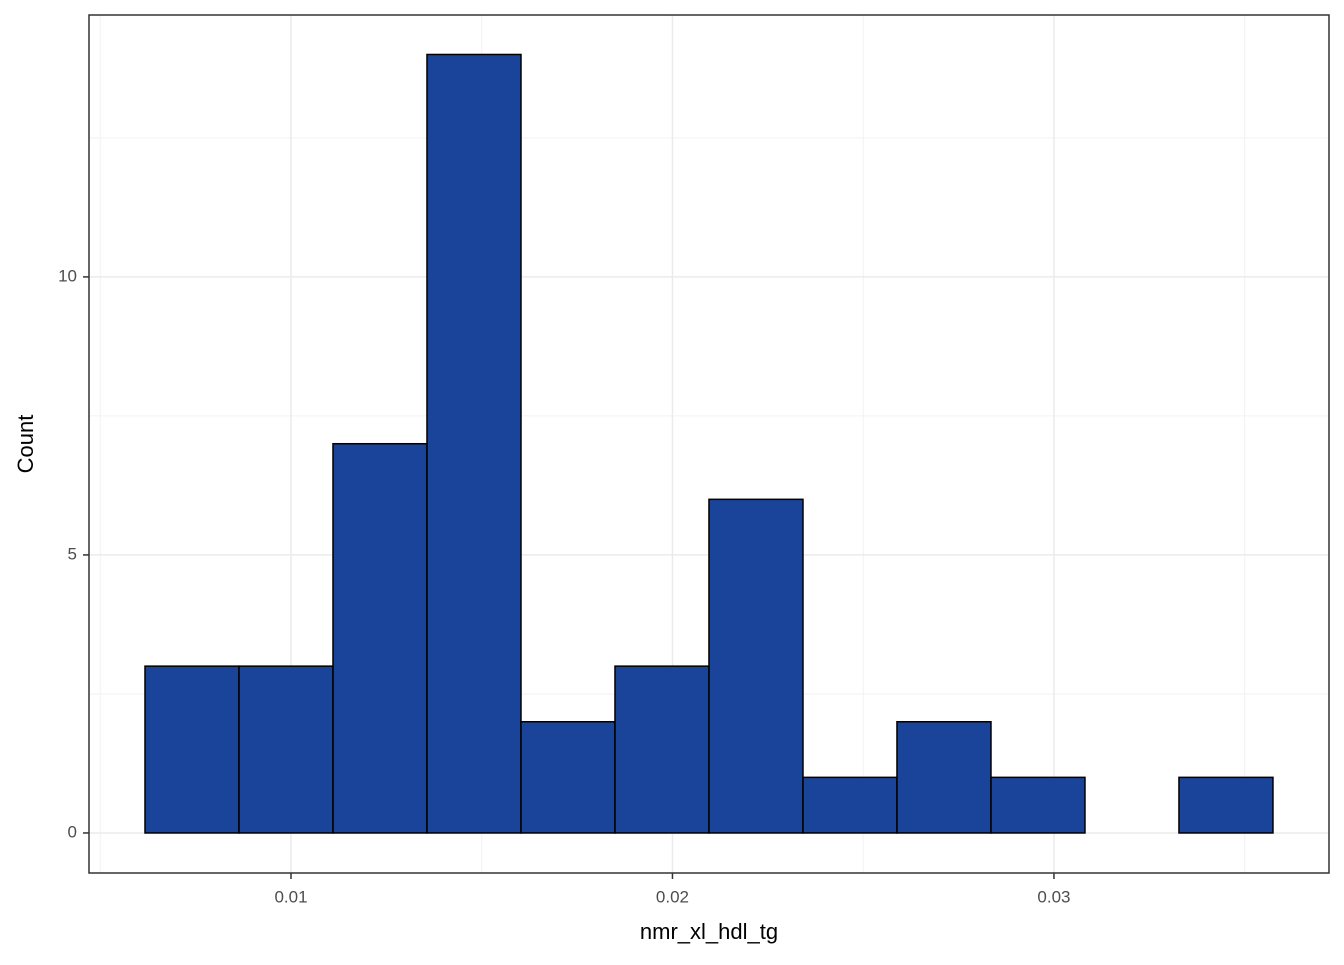  What do you see at coordinates (709, 931) in the screenshot?
I see `x-axis-title: nmr_xl_hdl_tg` at bounding box center [709, 931].